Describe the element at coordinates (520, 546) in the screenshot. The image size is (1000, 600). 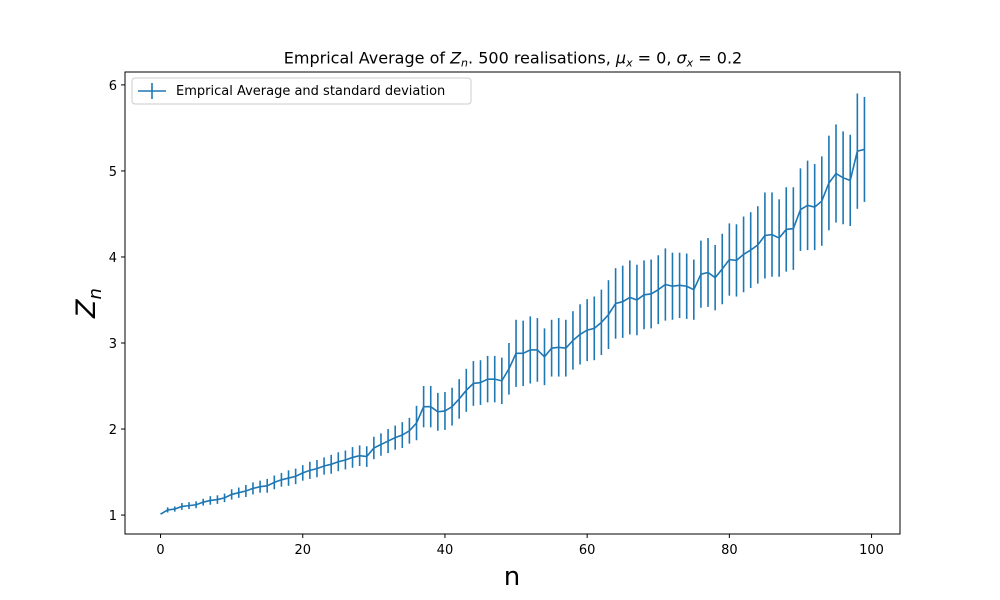
I see `x-axis: 0 20 40 60 80 100` at that location.